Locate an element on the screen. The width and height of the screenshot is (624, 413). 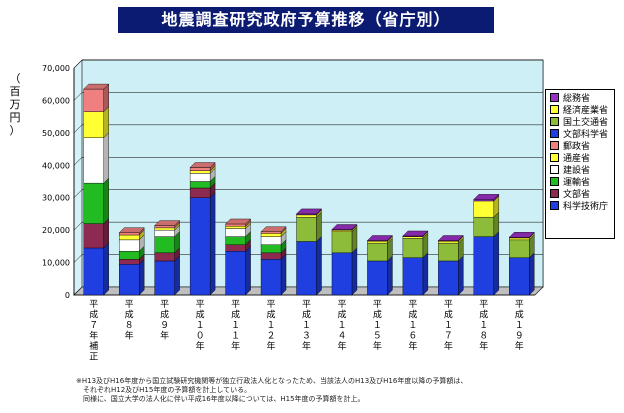
x-tick-label: 平成９年 is located at coordinates (164, 320).